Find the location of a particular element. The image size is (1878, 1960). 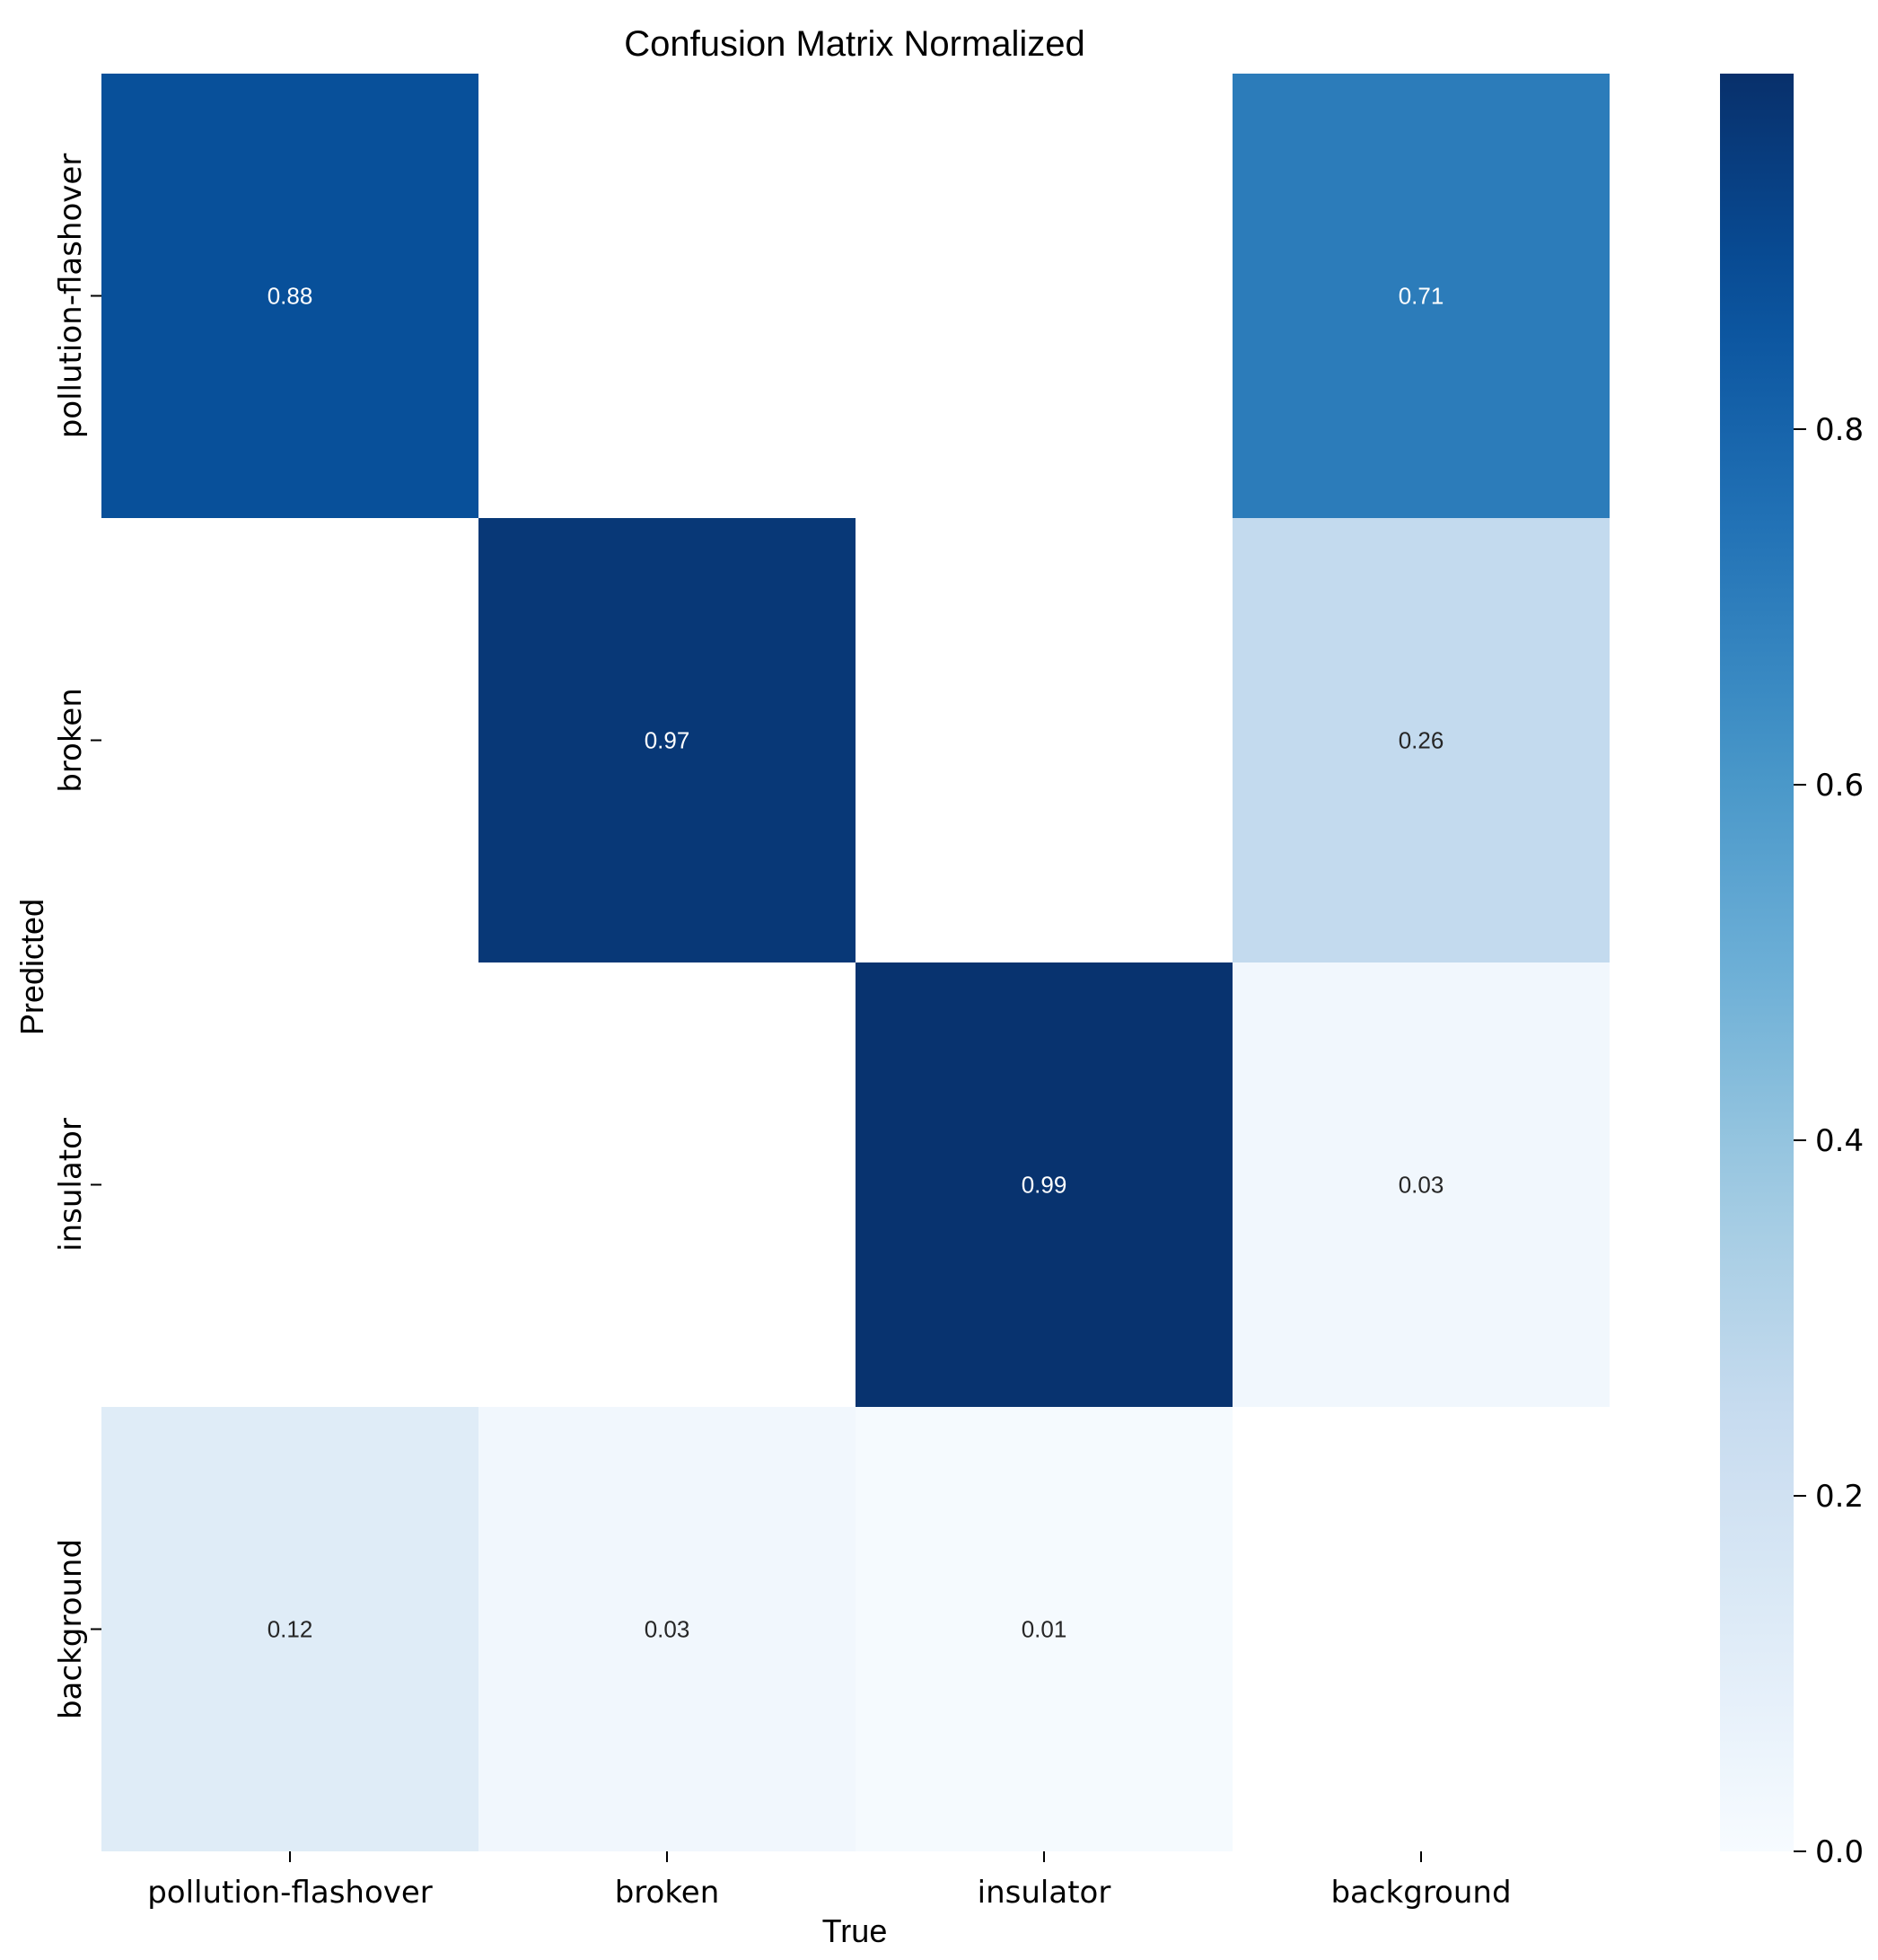

y-axis-label: Predicted is located at coordinates (32, 967).